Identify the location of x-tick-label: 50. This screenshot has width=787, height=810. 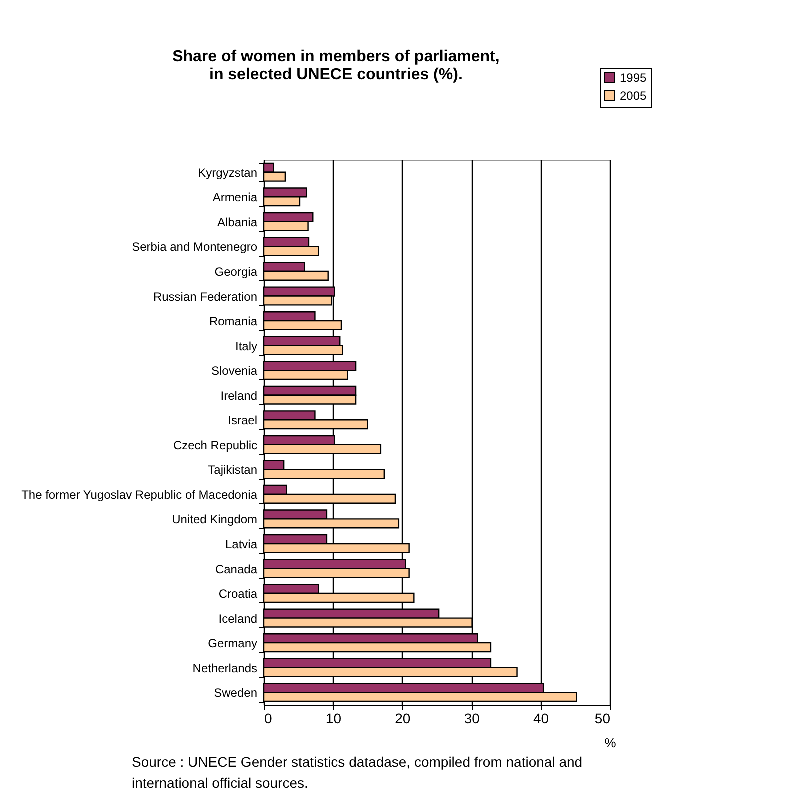
(602, 718).